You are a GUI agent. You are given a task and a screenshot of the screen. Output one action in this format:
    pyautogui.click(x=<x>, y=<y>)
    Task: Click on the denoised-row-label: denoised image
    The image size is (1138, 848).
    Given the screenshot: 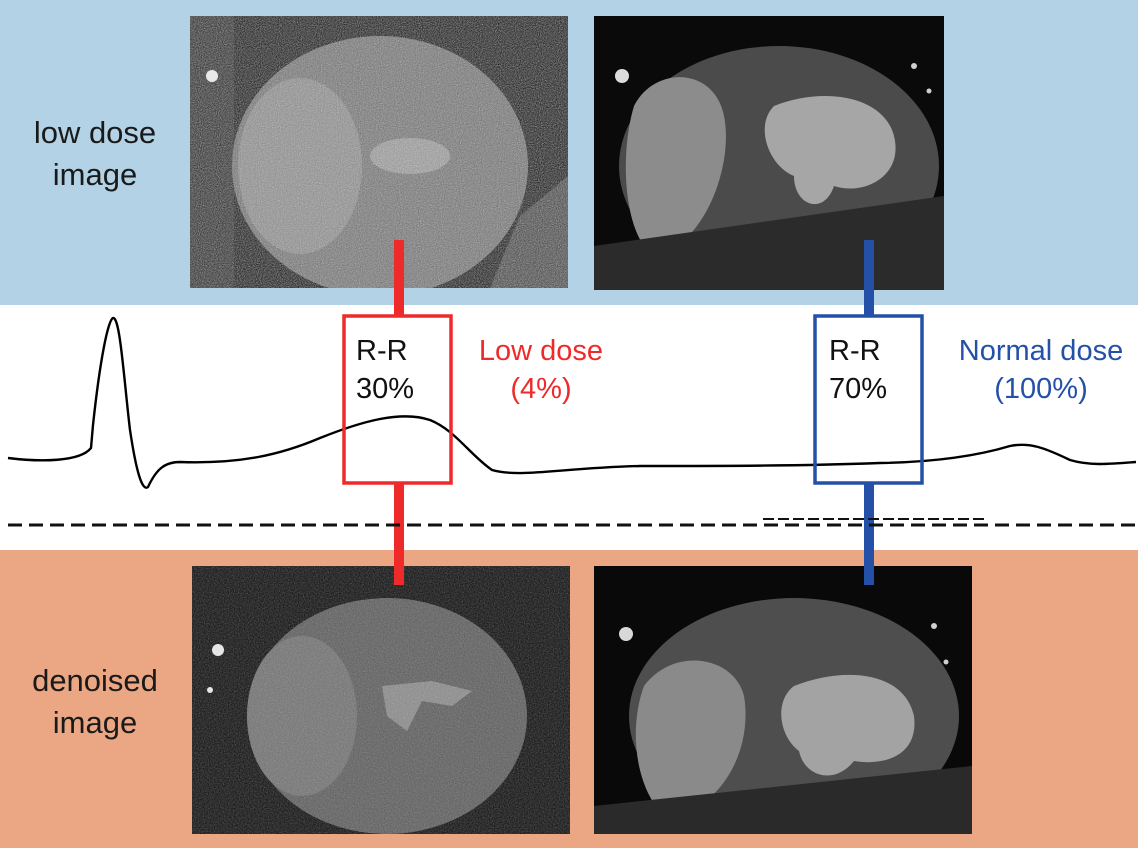 What is the action you would take?
    pyautogui.click(x=95, y=701)
    